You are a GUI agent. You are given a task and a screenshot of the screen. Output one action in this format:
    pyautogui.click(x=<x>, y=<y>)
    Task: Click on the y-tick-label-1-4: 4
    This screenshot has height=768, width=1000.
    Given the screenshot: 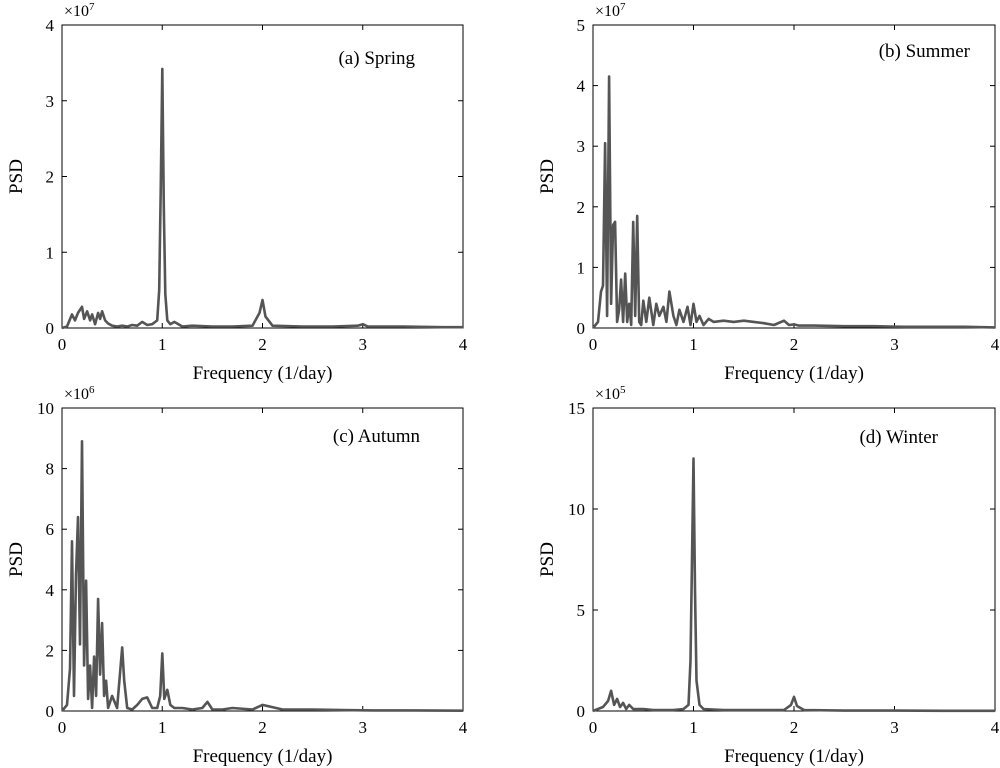 What is the action you would take?
    pyautogui.click(x=50, y=25)
    